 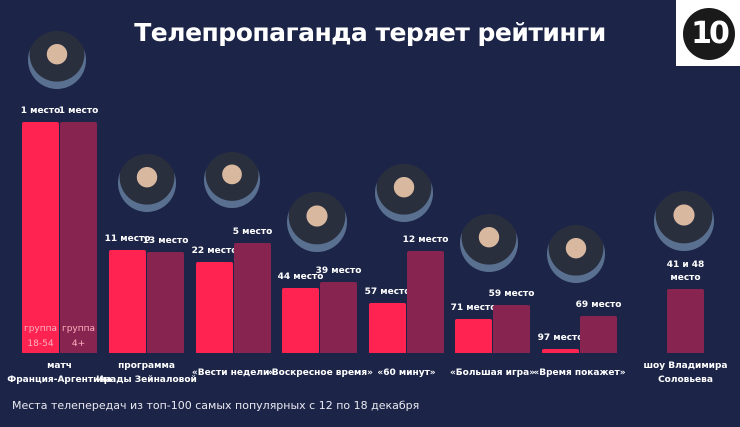 I want to click on category-label: «Вести недели», so click(x=234, y=373).